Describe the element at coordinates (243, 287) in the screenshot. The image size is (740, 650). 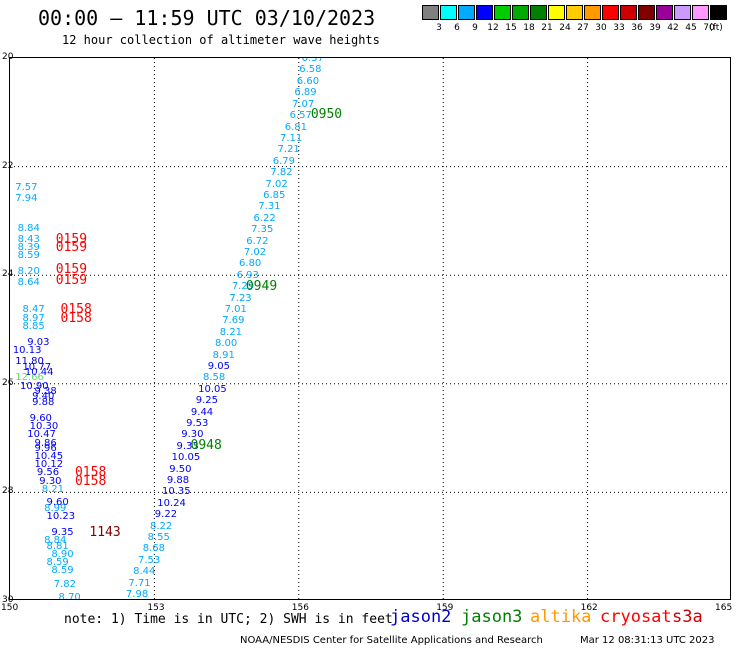
I see `wave-height-label: 7.29` at that location.